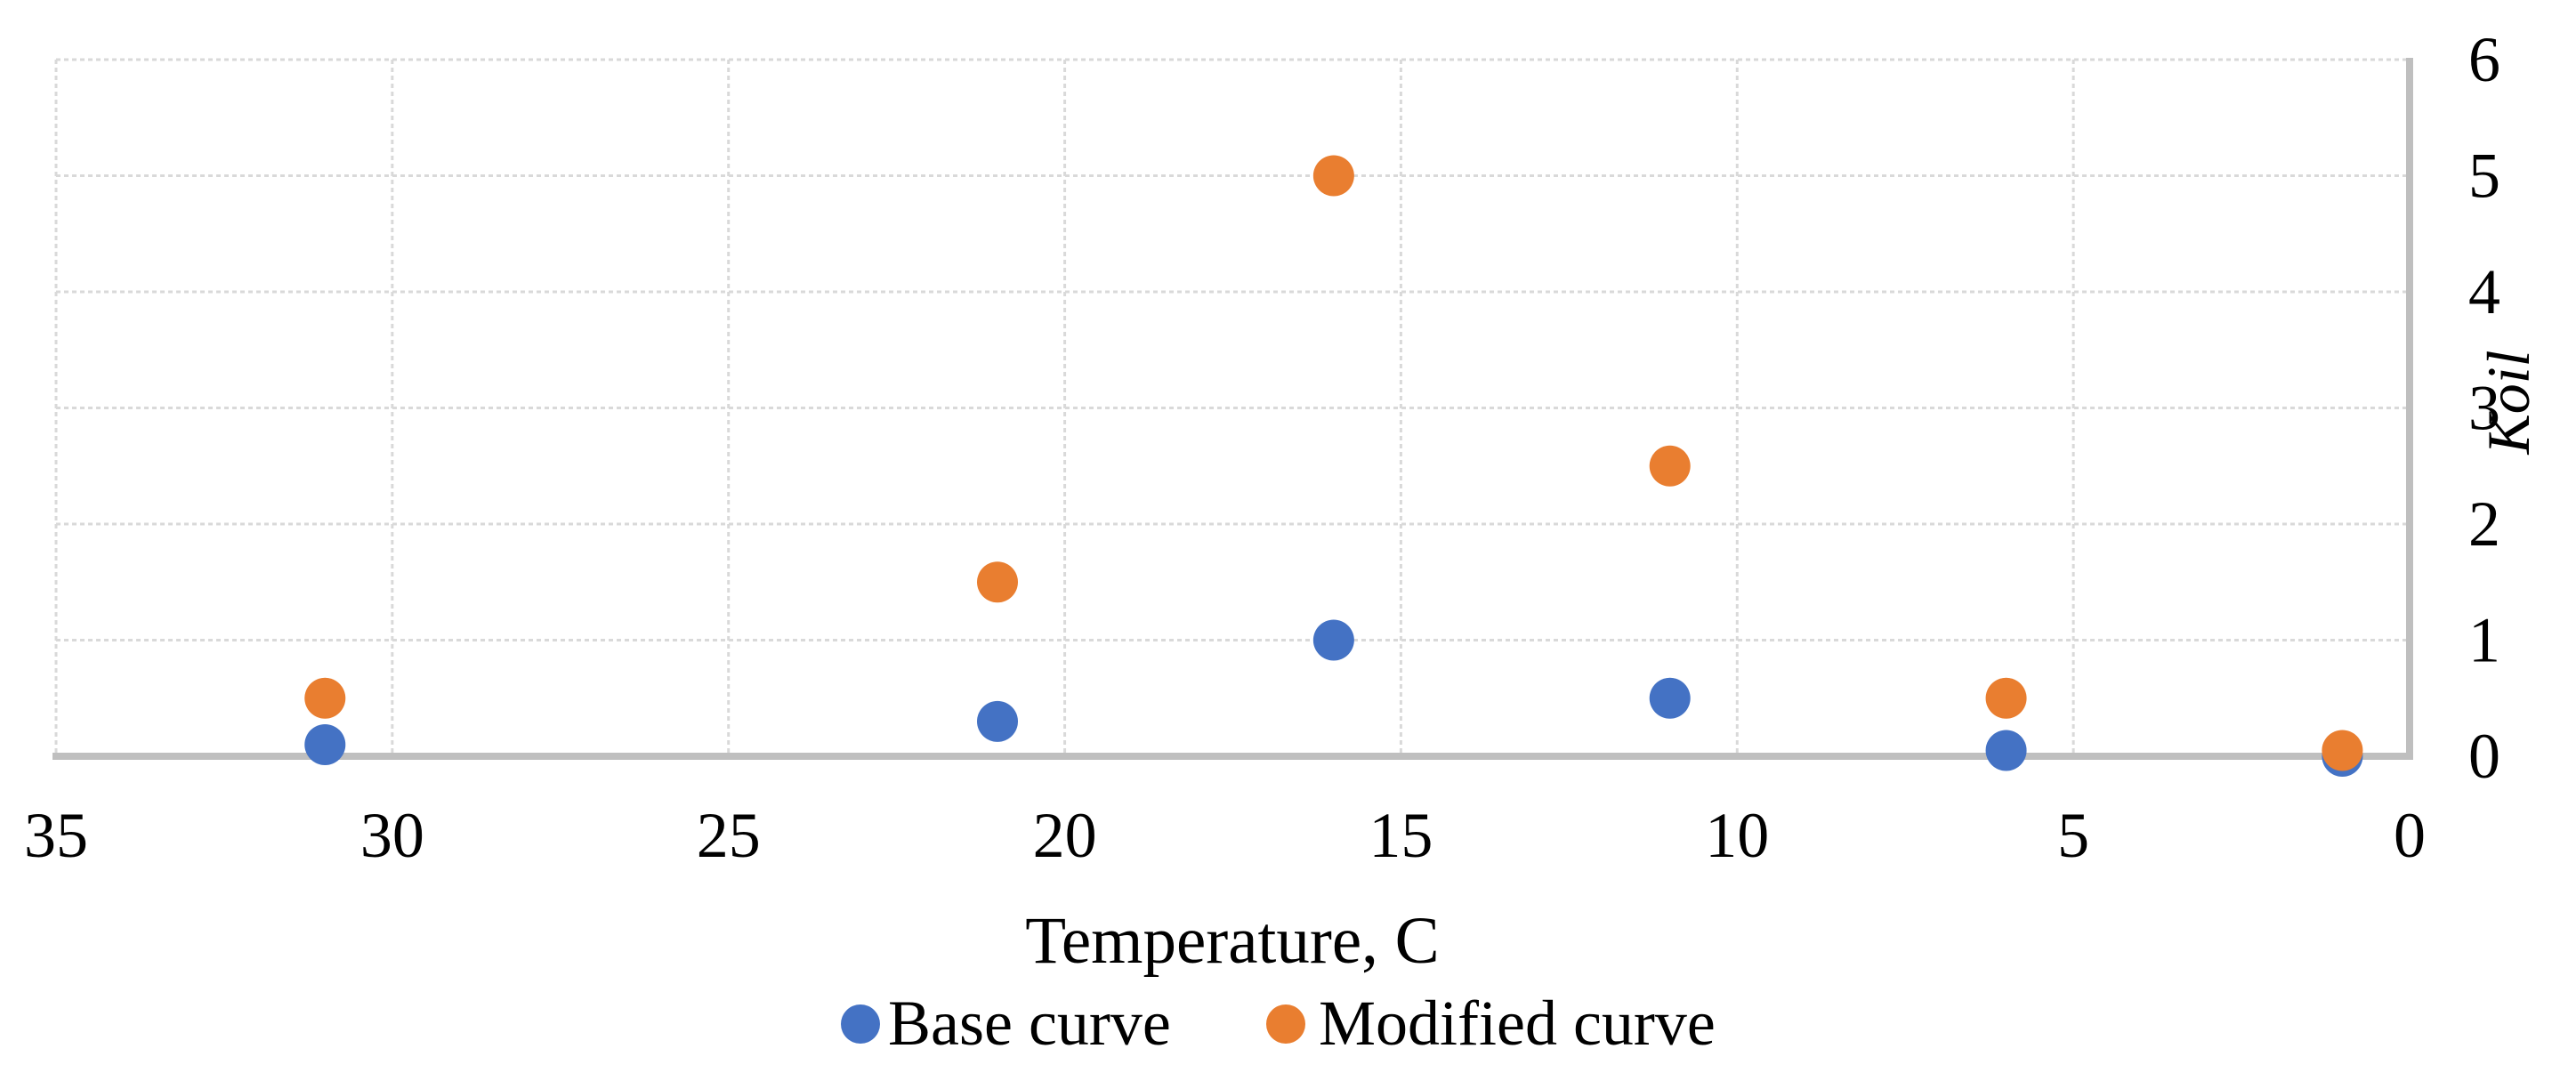  What do you see at coordinates (2410, 835) in the screenshot?
I see `x-tick-label: 0` at bounding box center [2410, 835].